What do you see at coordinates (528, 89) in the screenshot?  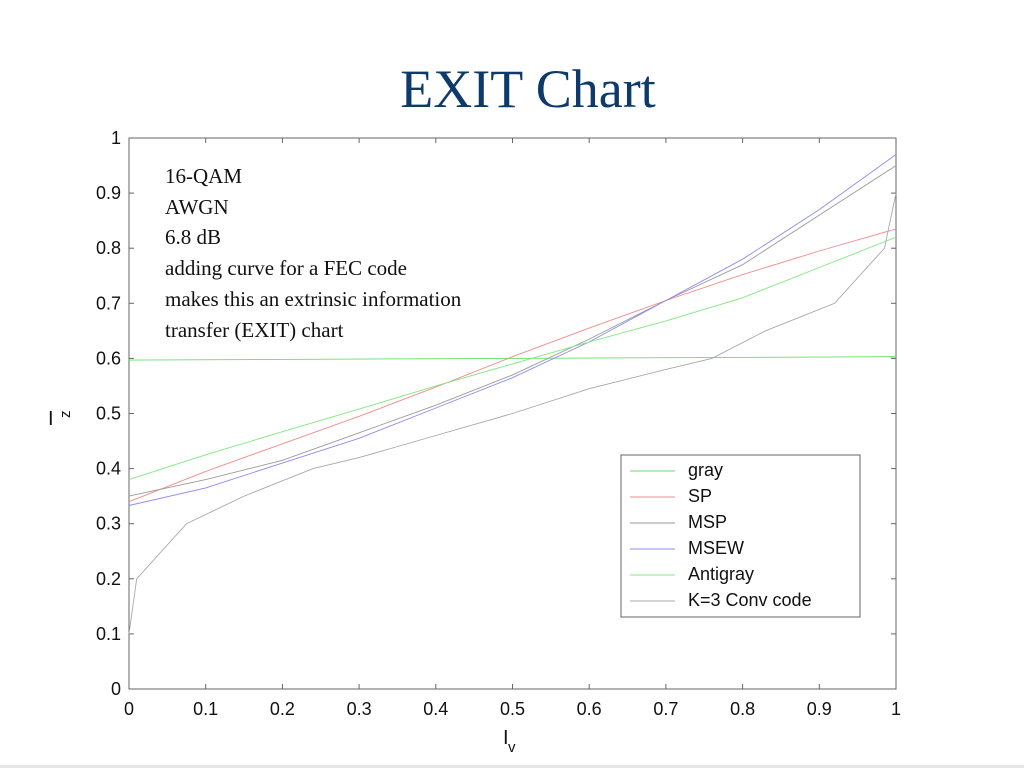 I see `slide-title: EXIT Chart` at bounding box center [528, 89].